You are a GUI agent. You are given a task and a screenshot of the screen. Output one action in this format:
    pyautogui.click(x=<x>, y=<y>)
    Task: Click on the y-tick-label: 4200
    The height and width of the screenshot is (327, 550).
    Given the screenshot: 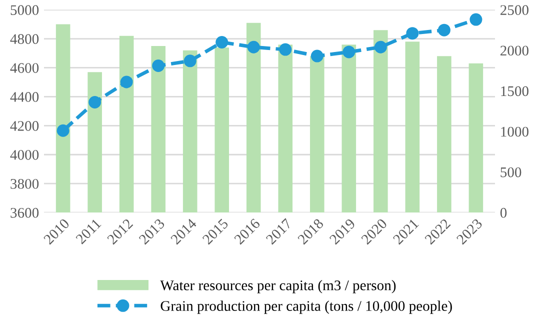 What is the action you would take?
    pyautogui.click(x=24, y=126)
    